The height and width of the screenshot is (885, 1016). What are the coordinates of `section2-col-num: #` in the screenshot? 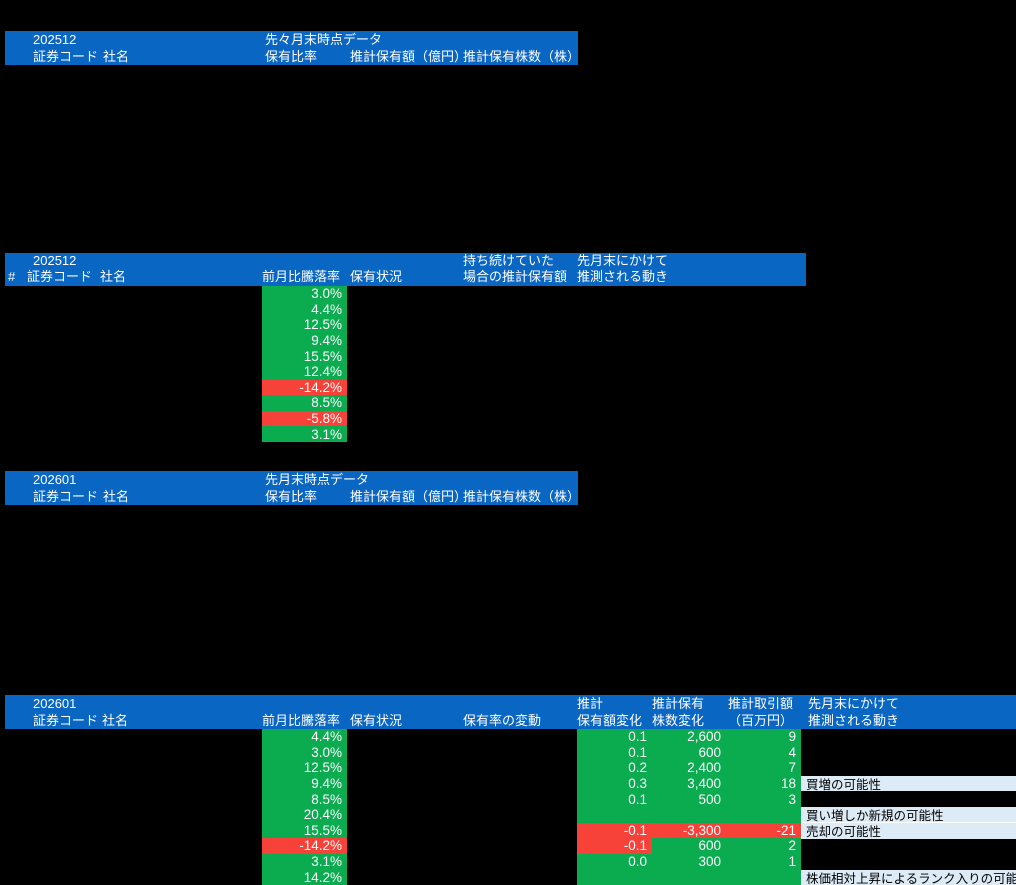 It's located at (12, 276).